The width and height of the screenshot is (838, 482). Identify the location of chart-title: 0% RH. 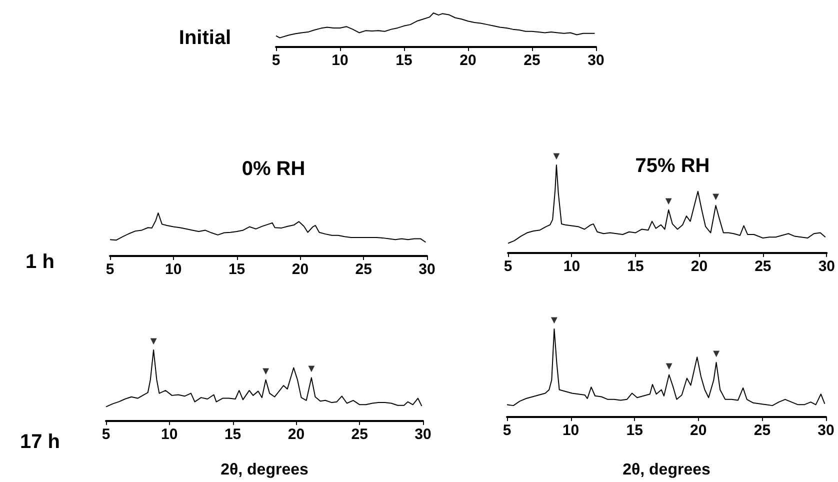
(274, 169).